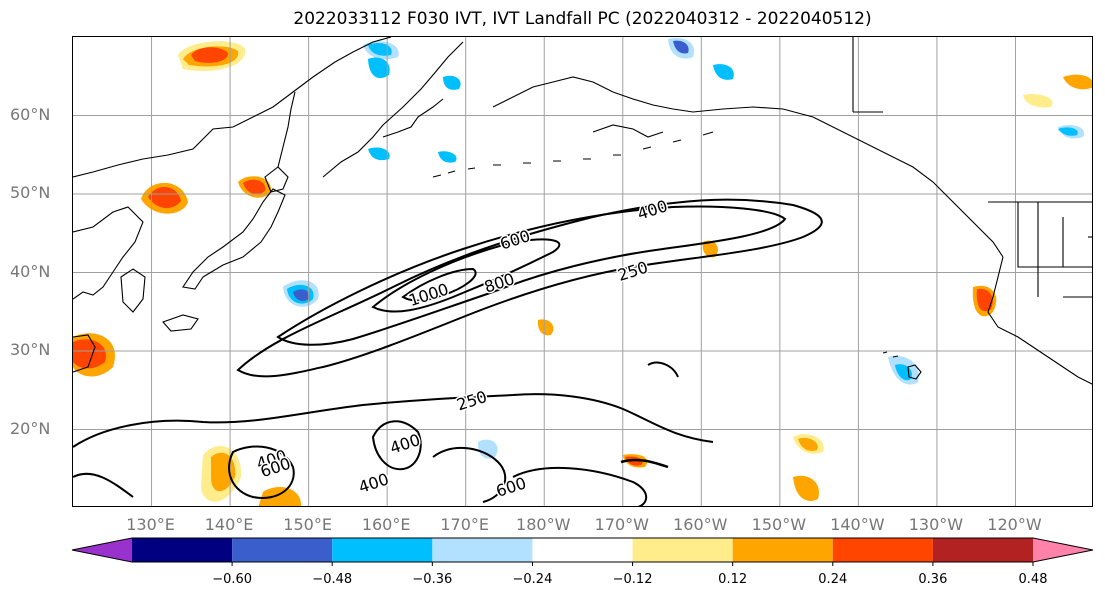 Image resolution: width=1105 pixels, height=601 pixels. I want to click on latitude-label: 30°N, so click(30, 349).